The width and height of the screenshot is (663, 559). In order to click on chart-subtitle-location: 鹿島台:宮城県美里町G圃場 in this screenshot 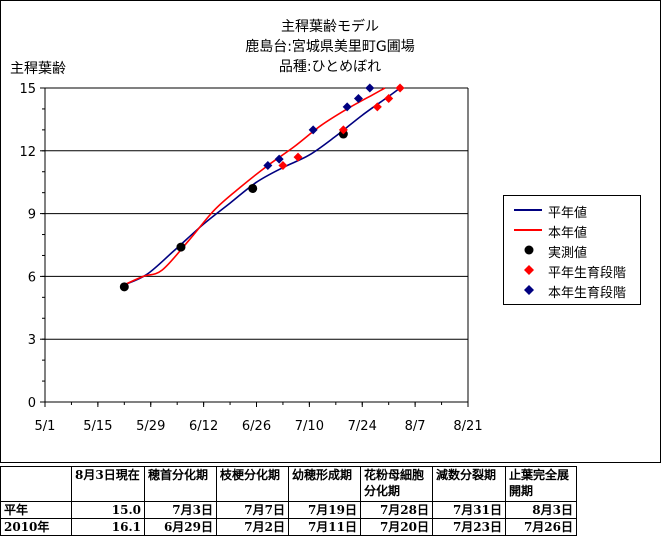, I will do `click(330, 47)`.